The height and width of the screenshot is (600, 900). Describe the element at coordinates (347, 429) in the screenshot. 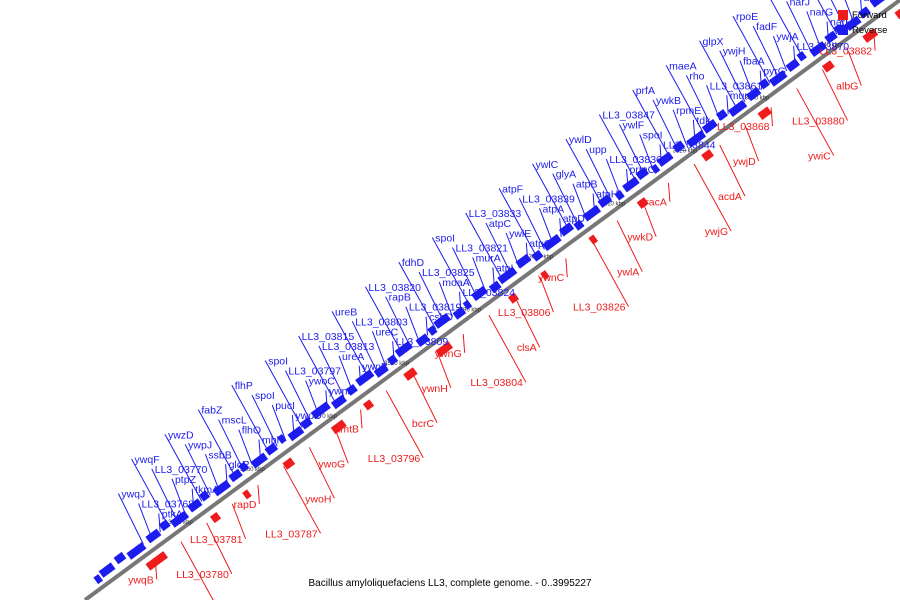

I see `forward-gene-label: amtB` at that location.